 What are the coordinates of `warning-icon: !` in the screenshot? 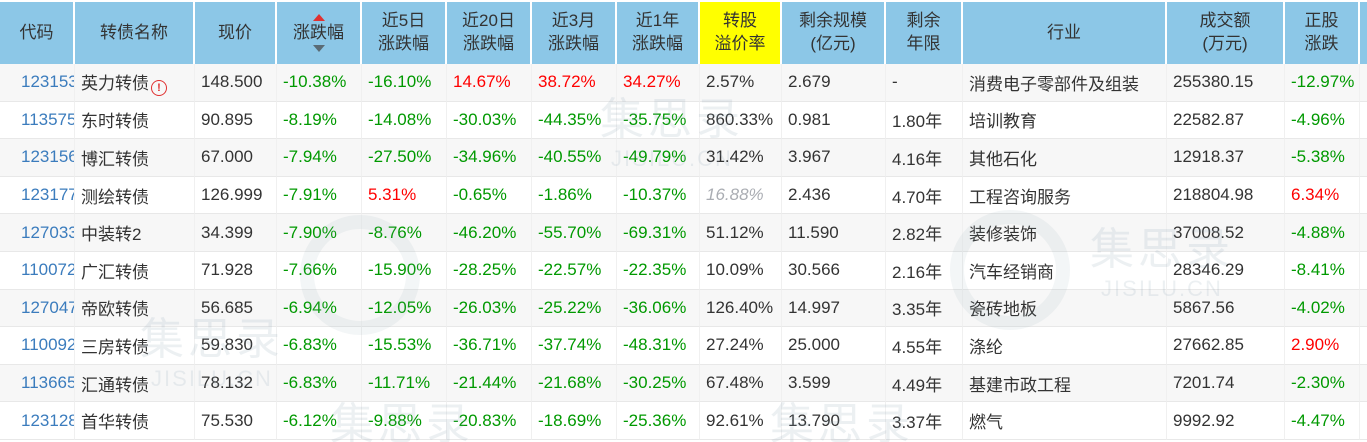 It's located at (159, 88).